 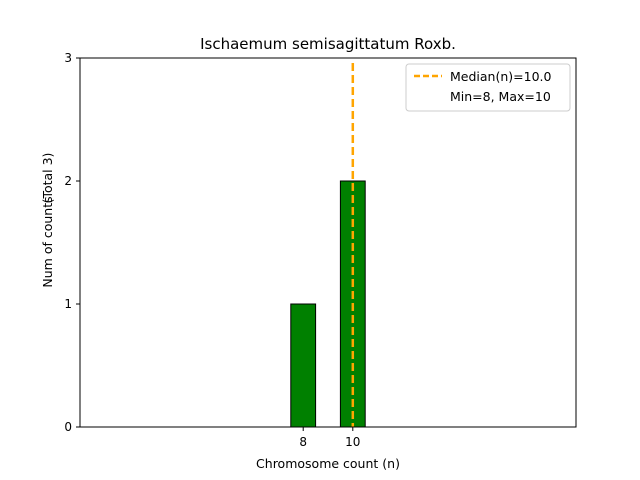 I want to click on x-tick-label-8: 8, so click(x=303, y=442).